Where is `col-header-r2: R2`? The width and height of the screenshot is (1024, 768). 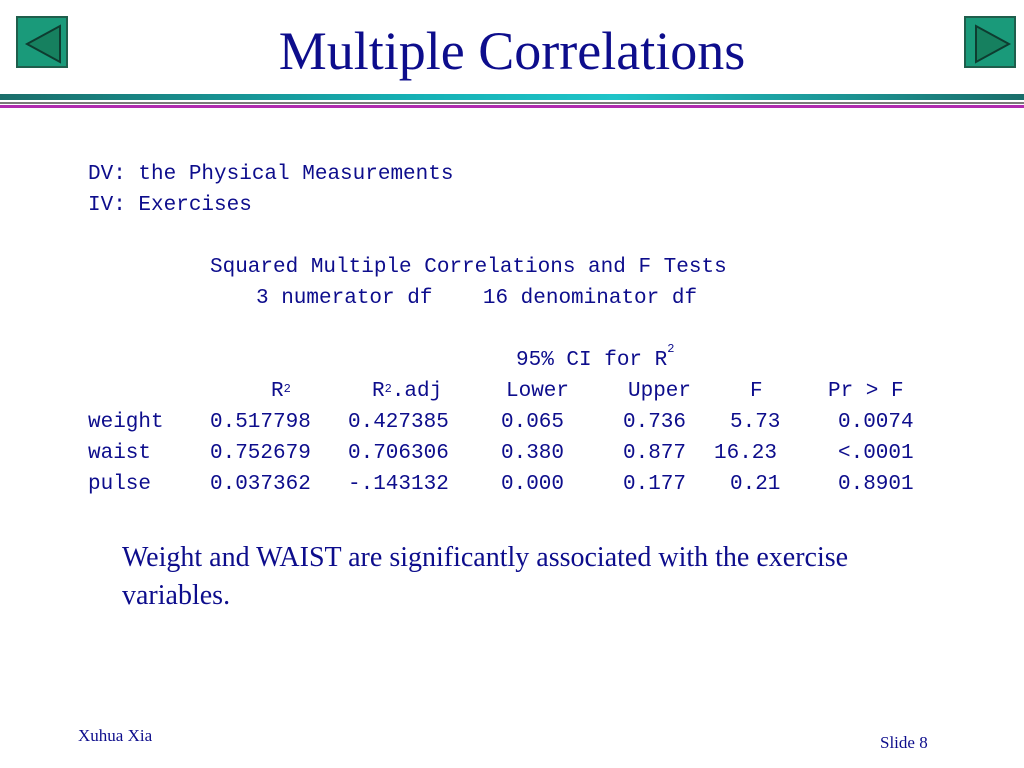 col-header-r2: R2 is located at coordinates (281, 391).